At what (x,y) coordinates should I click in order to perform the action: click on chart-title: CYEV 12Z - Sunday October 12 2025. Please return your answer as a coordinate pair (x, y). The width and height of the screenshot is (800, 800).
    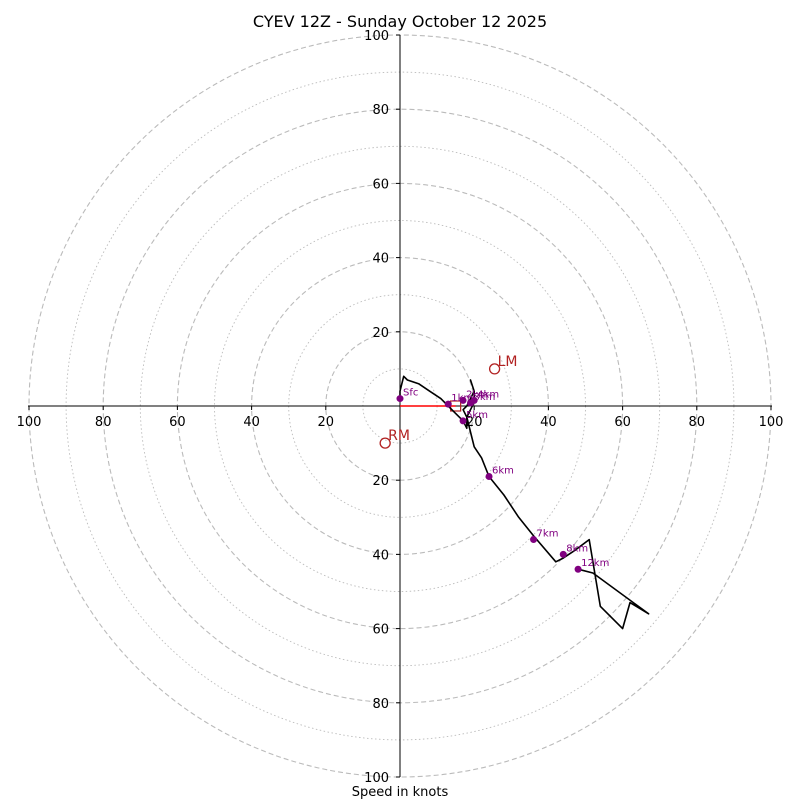
    Looking at the image, I should click on (400, 21).